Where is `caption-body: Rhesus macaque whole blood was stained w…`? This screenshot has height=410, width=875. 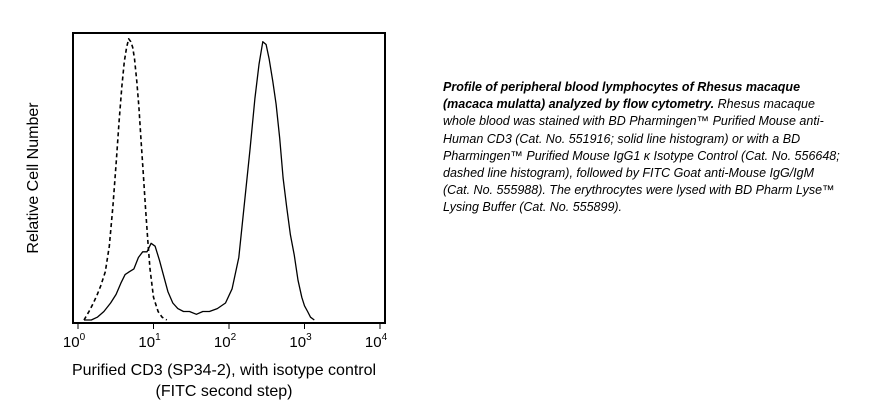 caption-body: Rhesus macaque whole blood was stained w… is located at coordinates (641, 156).